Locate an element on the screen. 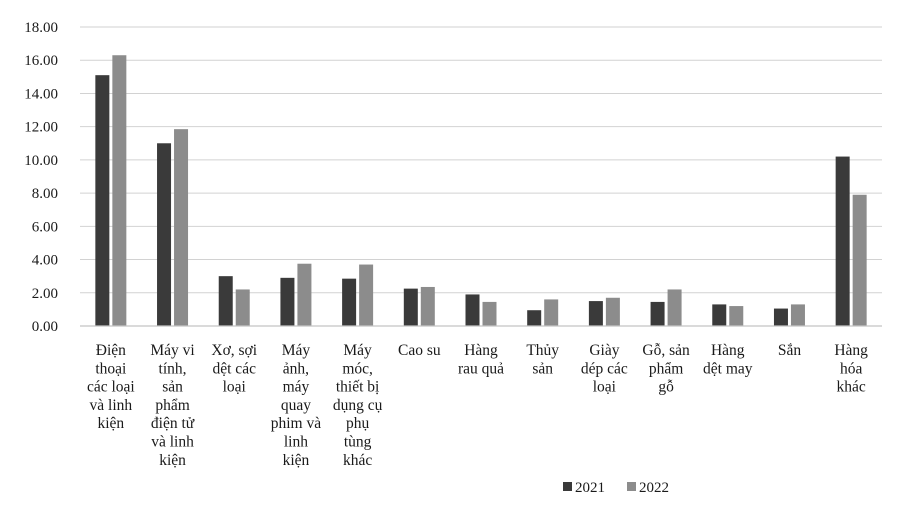 The width and height of the screenshot is (905, 517). y-tick-label: 8.00 is located at coordinates (45, 194).